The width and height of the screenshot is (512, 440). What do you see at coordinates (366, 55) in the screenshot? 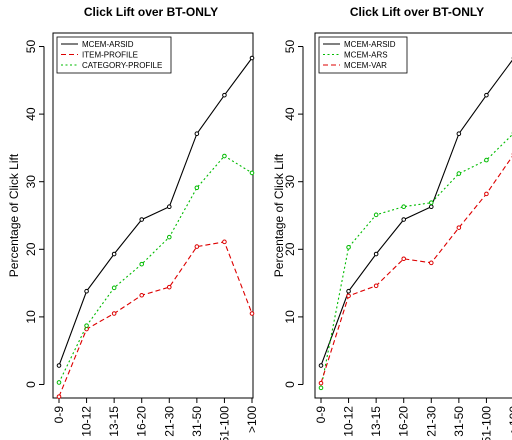
I see `legend-label: MCEM-ARS` at bounding box center [366, 55].